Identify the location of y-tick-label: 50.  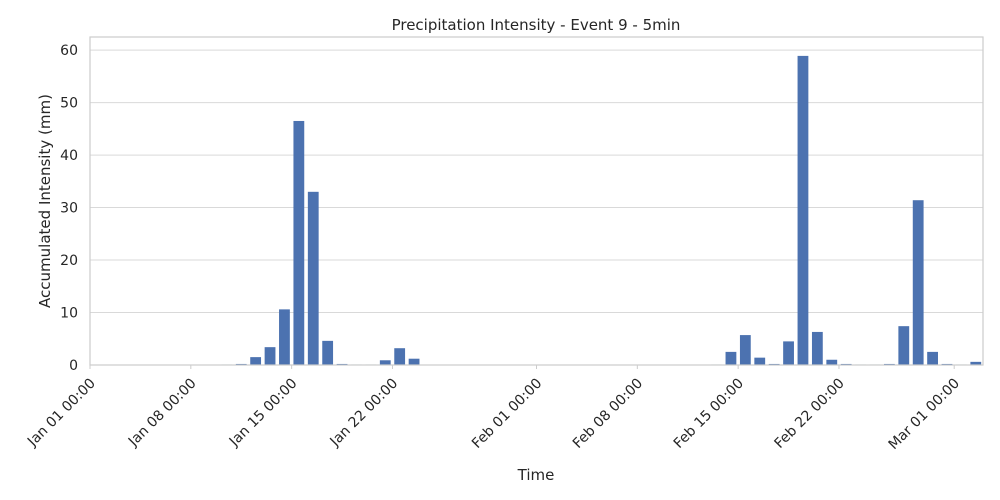
(69, 104).